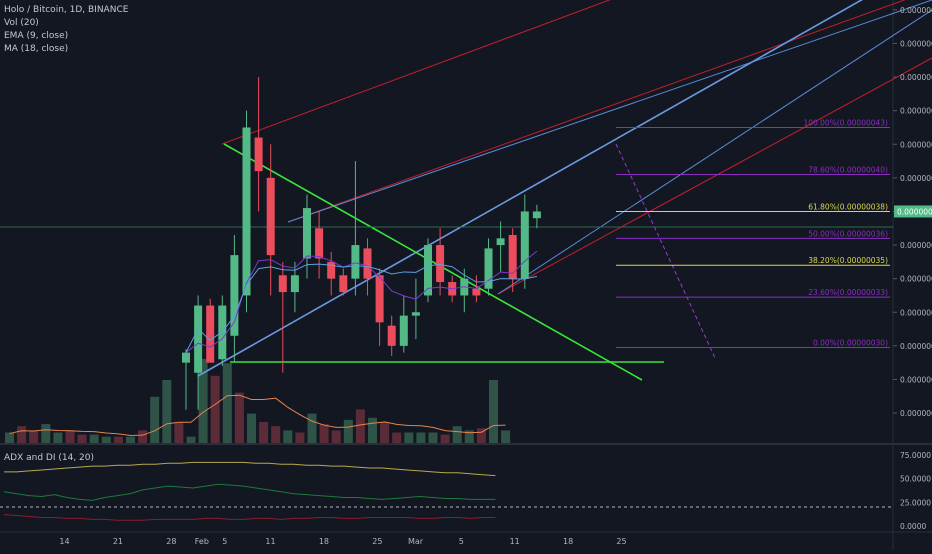  I want to click on fib-level-label: 78.60%(0.00000040), so click(848, 170).